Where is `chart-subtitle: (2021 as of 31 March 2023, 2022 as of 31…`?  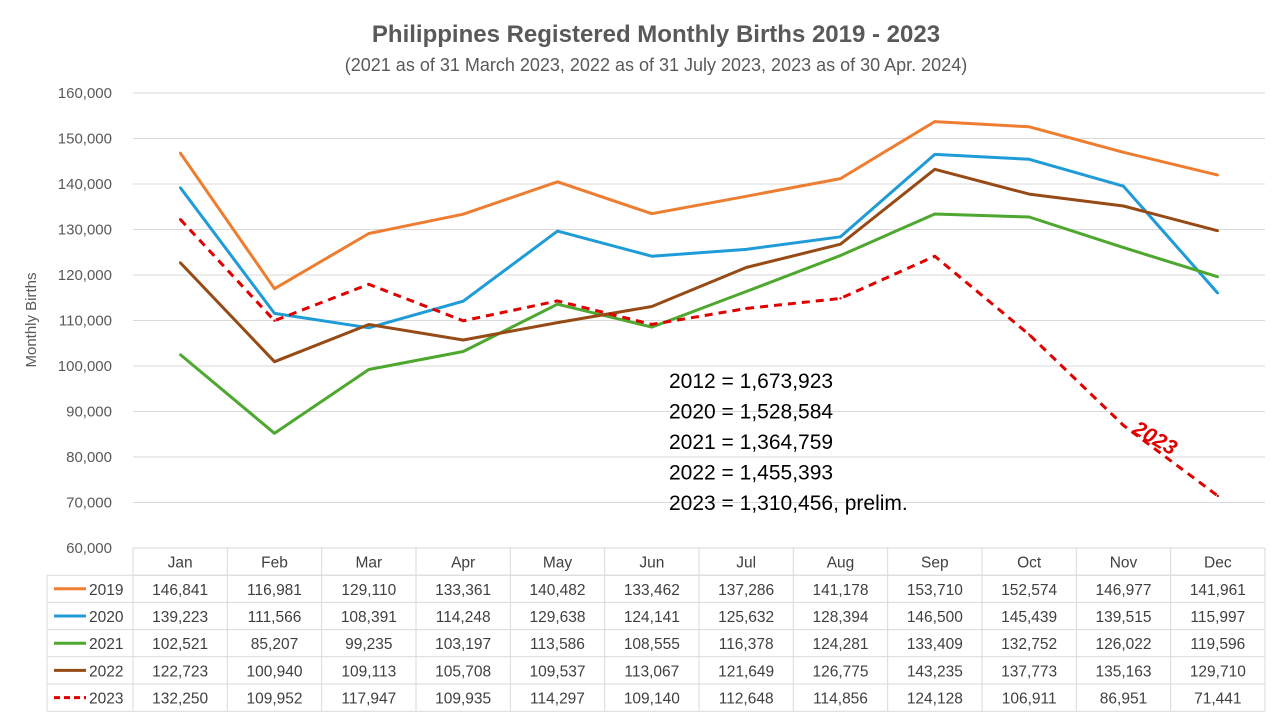
chart-subtitle: (2021 as of 31 March 2023, 2022 as of 31… is located at coordinates (656, 65).